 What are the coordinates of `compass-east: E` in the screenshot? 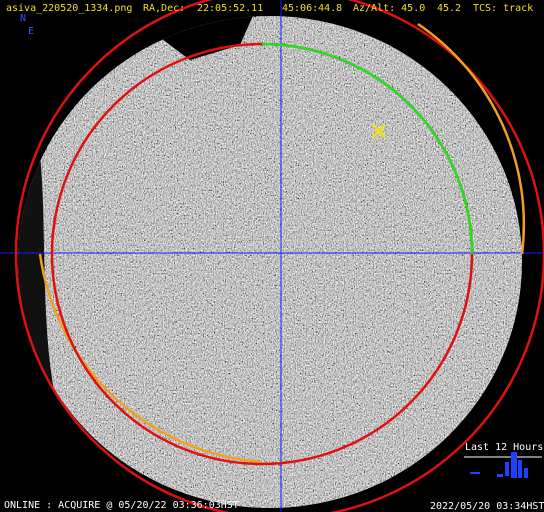 It's located at (31, 31).